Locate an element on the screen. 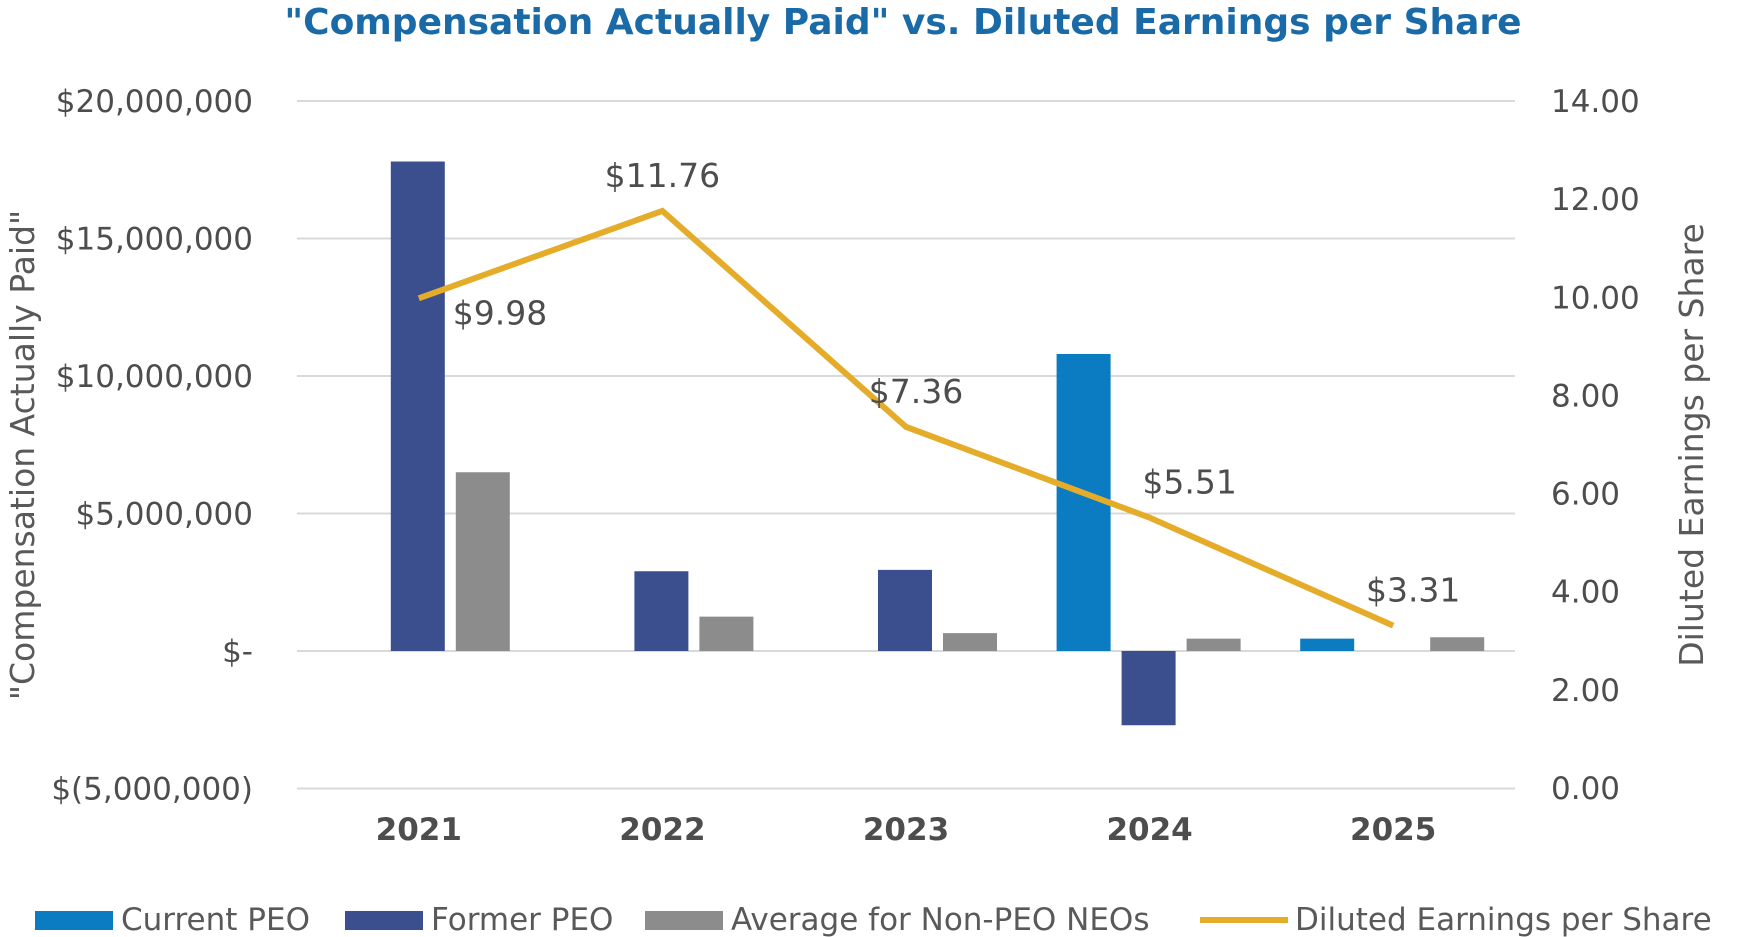 Image resolution: width=1740 pixels, height=937 pixels. data-label: $7.36 is located at coordinates (916, 391).